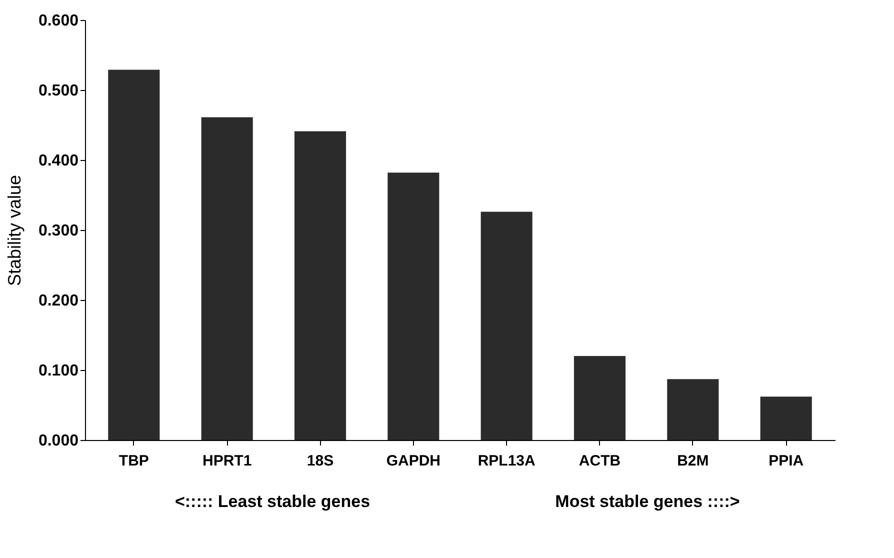 The height and width of the screenshot is (558, 894). I want to click on x-tick-label: ACTB, so click(599, 461).